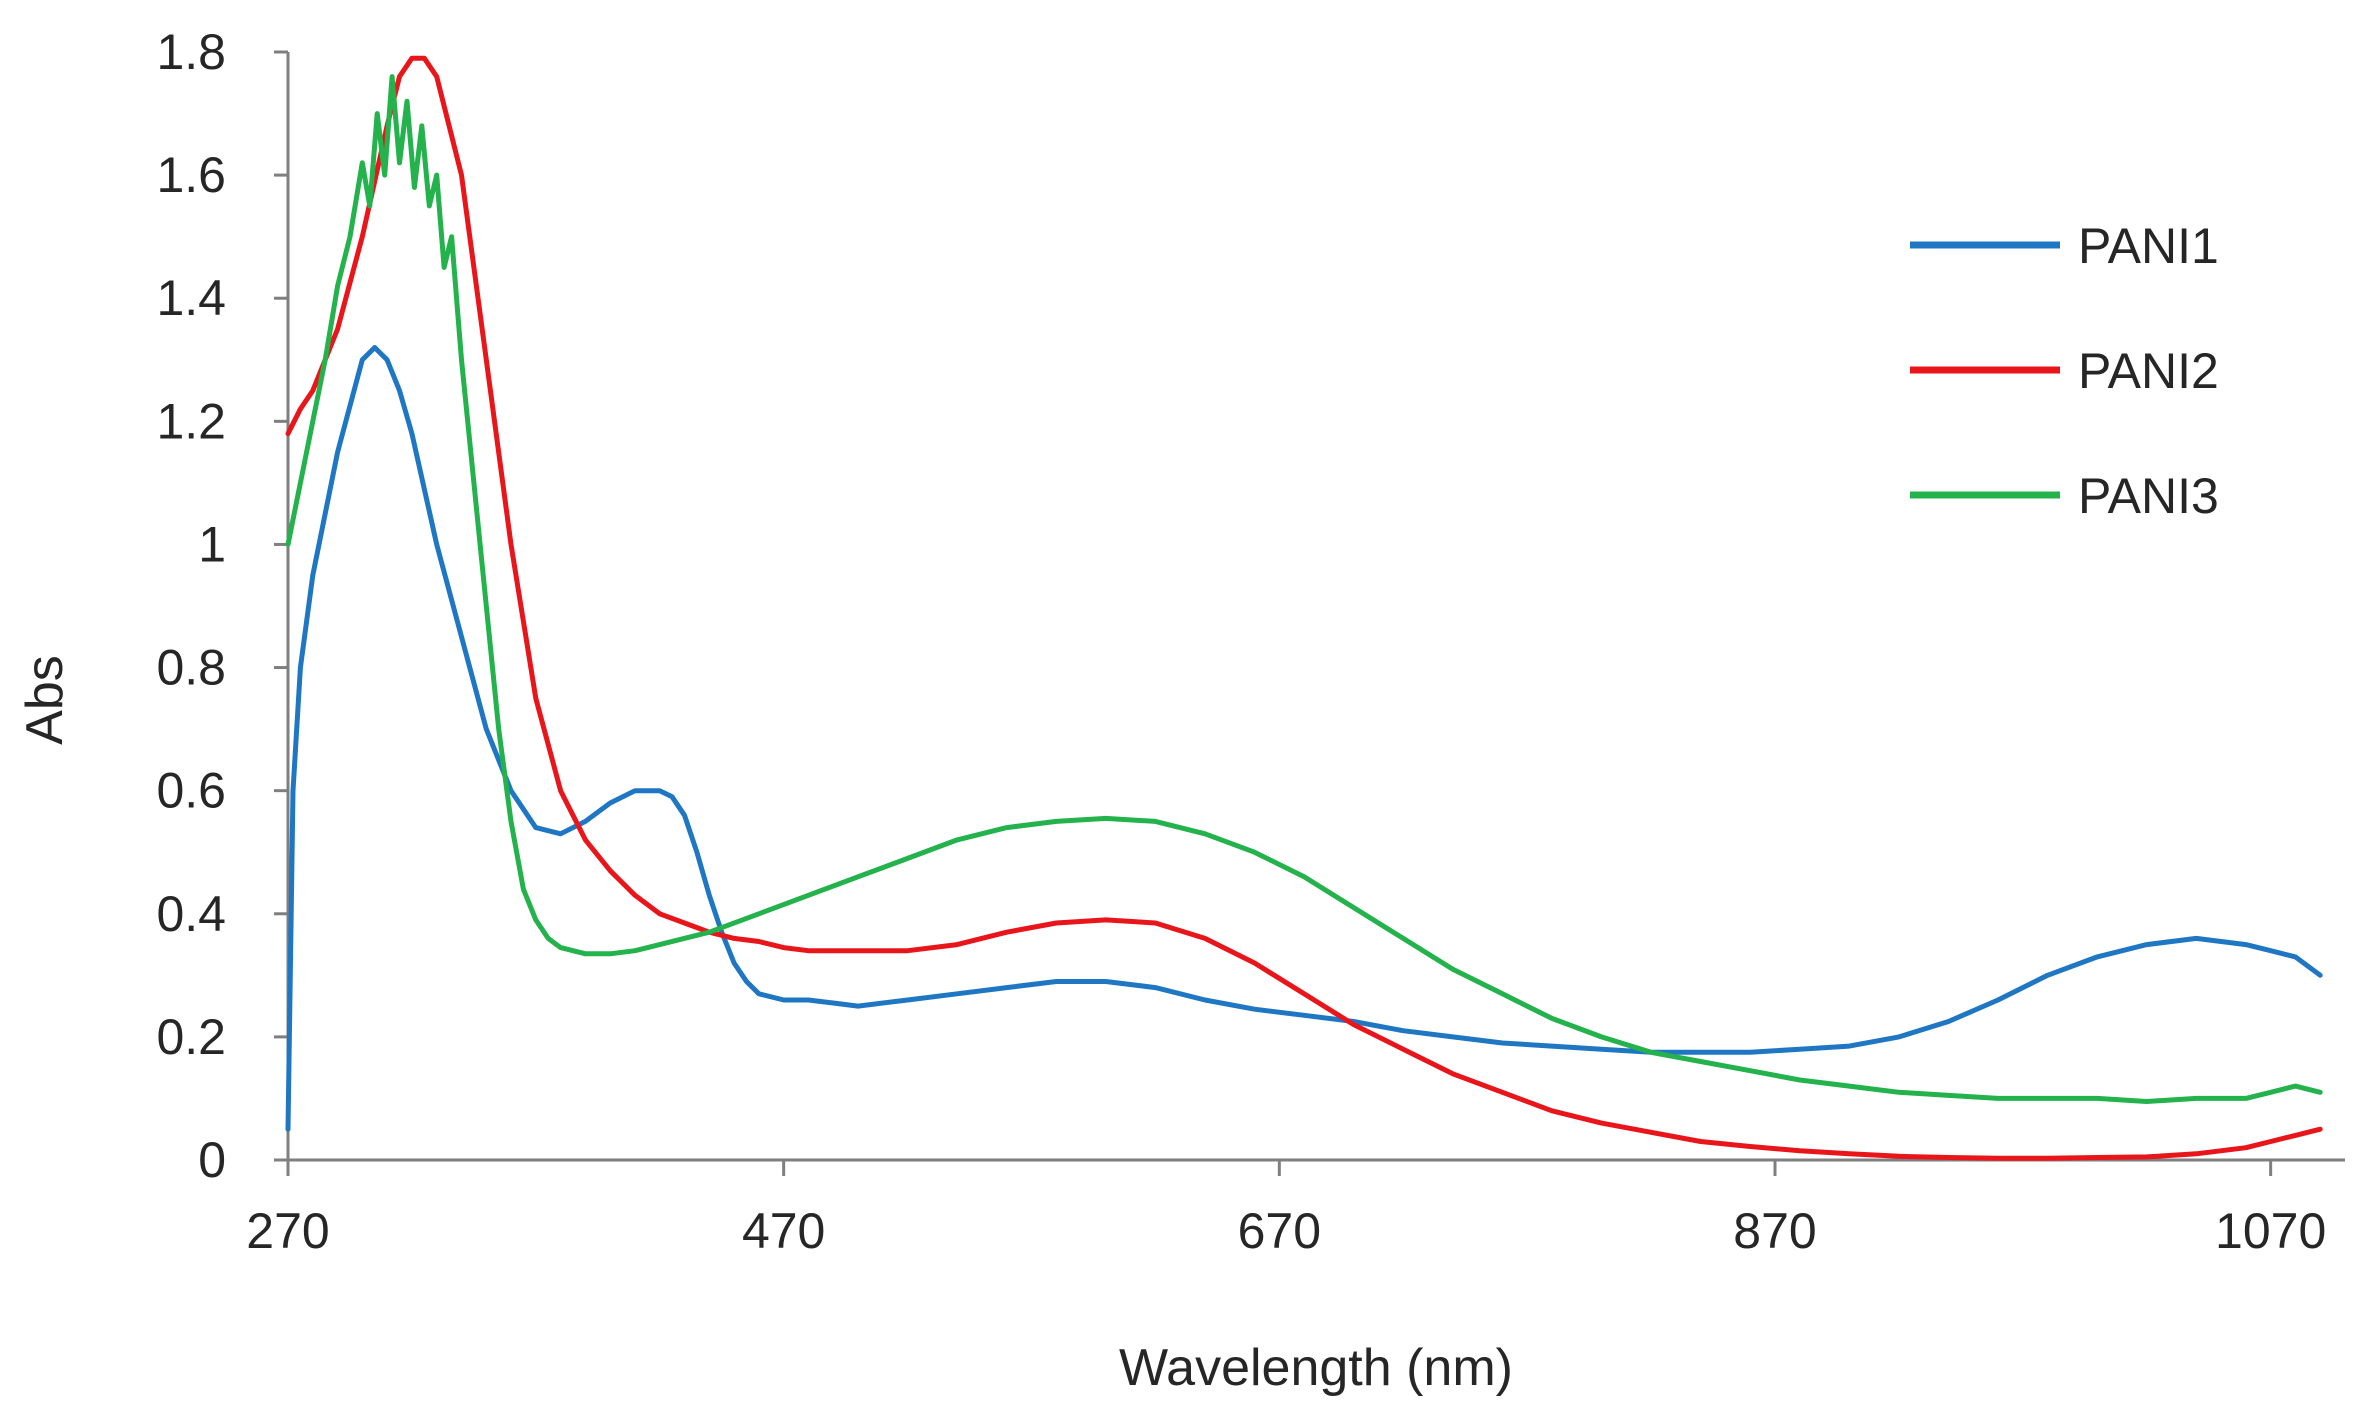 This screenshot has height=1408, width=2376. I want to click on x-tick-label: 670, so click(1279, 1231).